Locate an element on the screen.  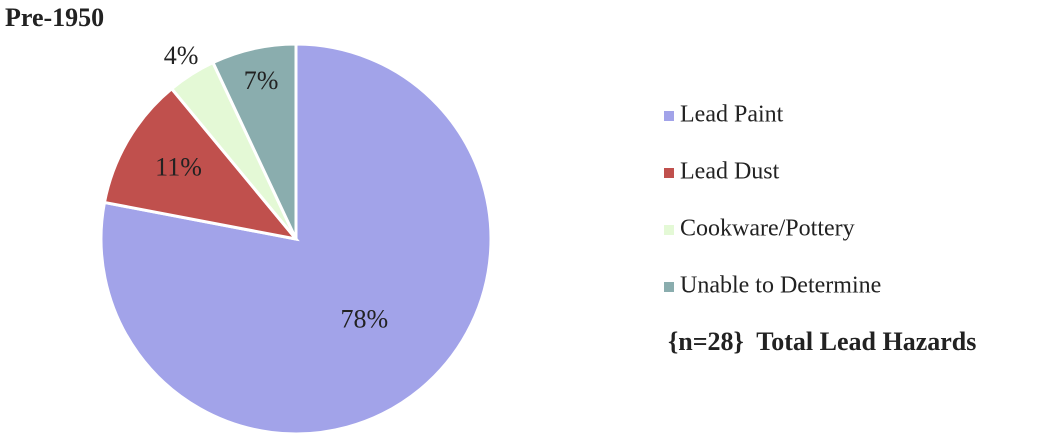
legend-label: Unable to Determine is located at coordinates (780, 286).